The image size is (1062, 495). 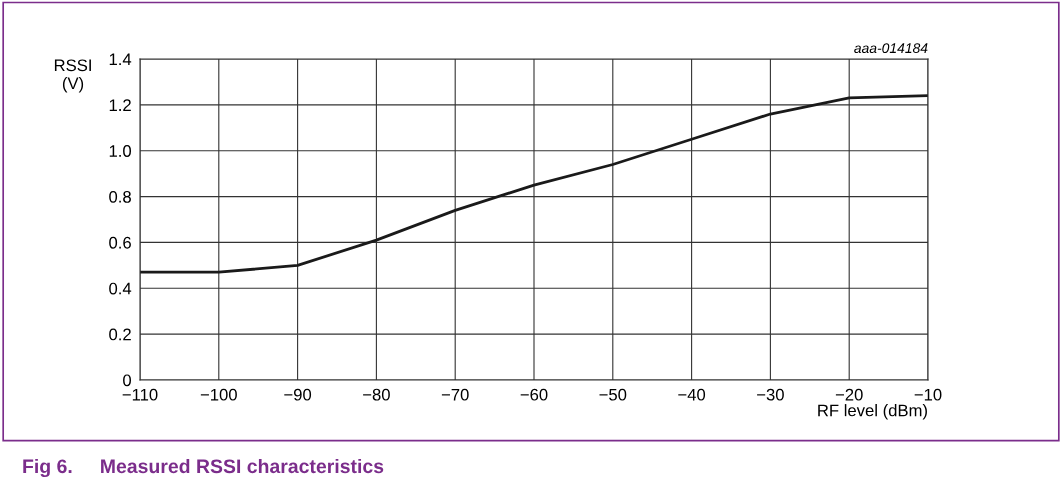 I want to click on x-tick-label: −50, so click(x=613, y=394).